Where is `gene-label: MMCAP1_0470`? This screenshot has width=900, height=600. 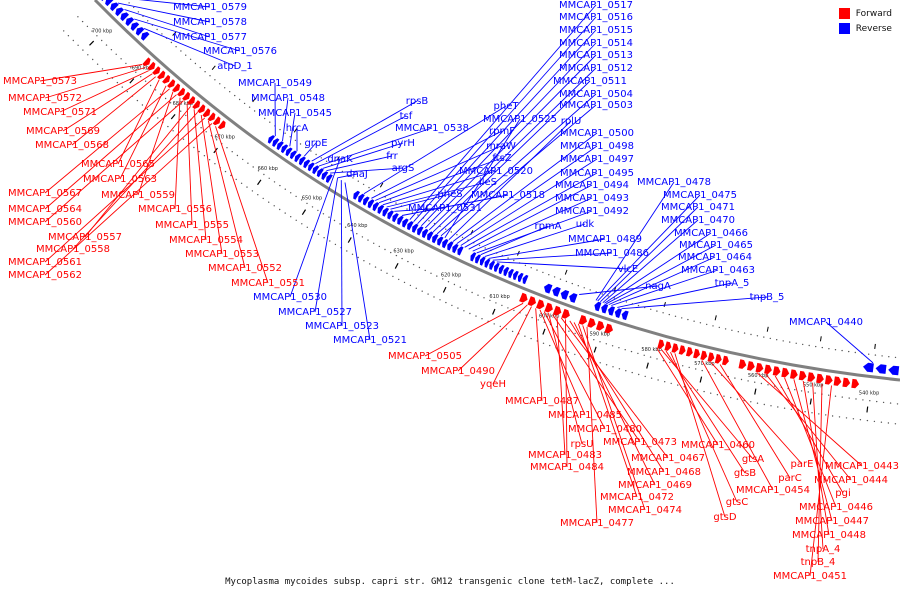 gene-label: MMCAP1_0470 is located at coordinates (698, 220).